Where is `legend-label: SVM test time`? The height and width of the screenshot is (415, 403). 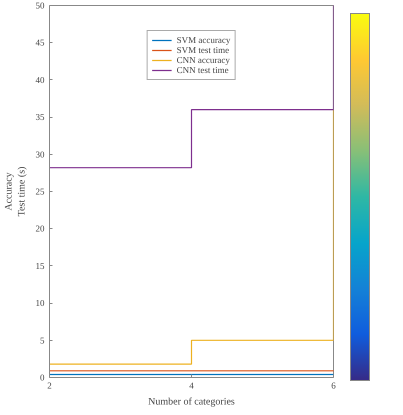 legend-label: SVM test time is located at coordinates (203, 50).